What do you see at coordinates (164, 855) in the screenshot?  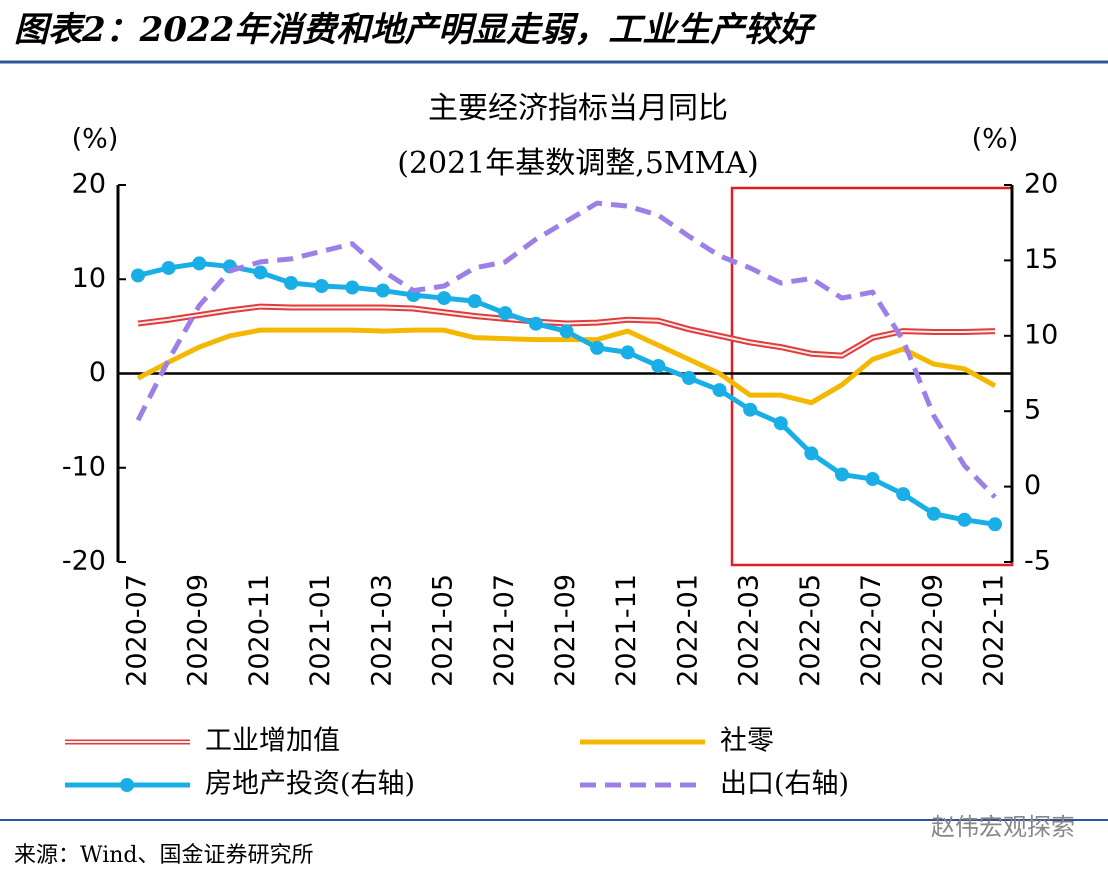 I see `source: 来源：Wind、国金证券研究所` at bounding box center [164, 855].